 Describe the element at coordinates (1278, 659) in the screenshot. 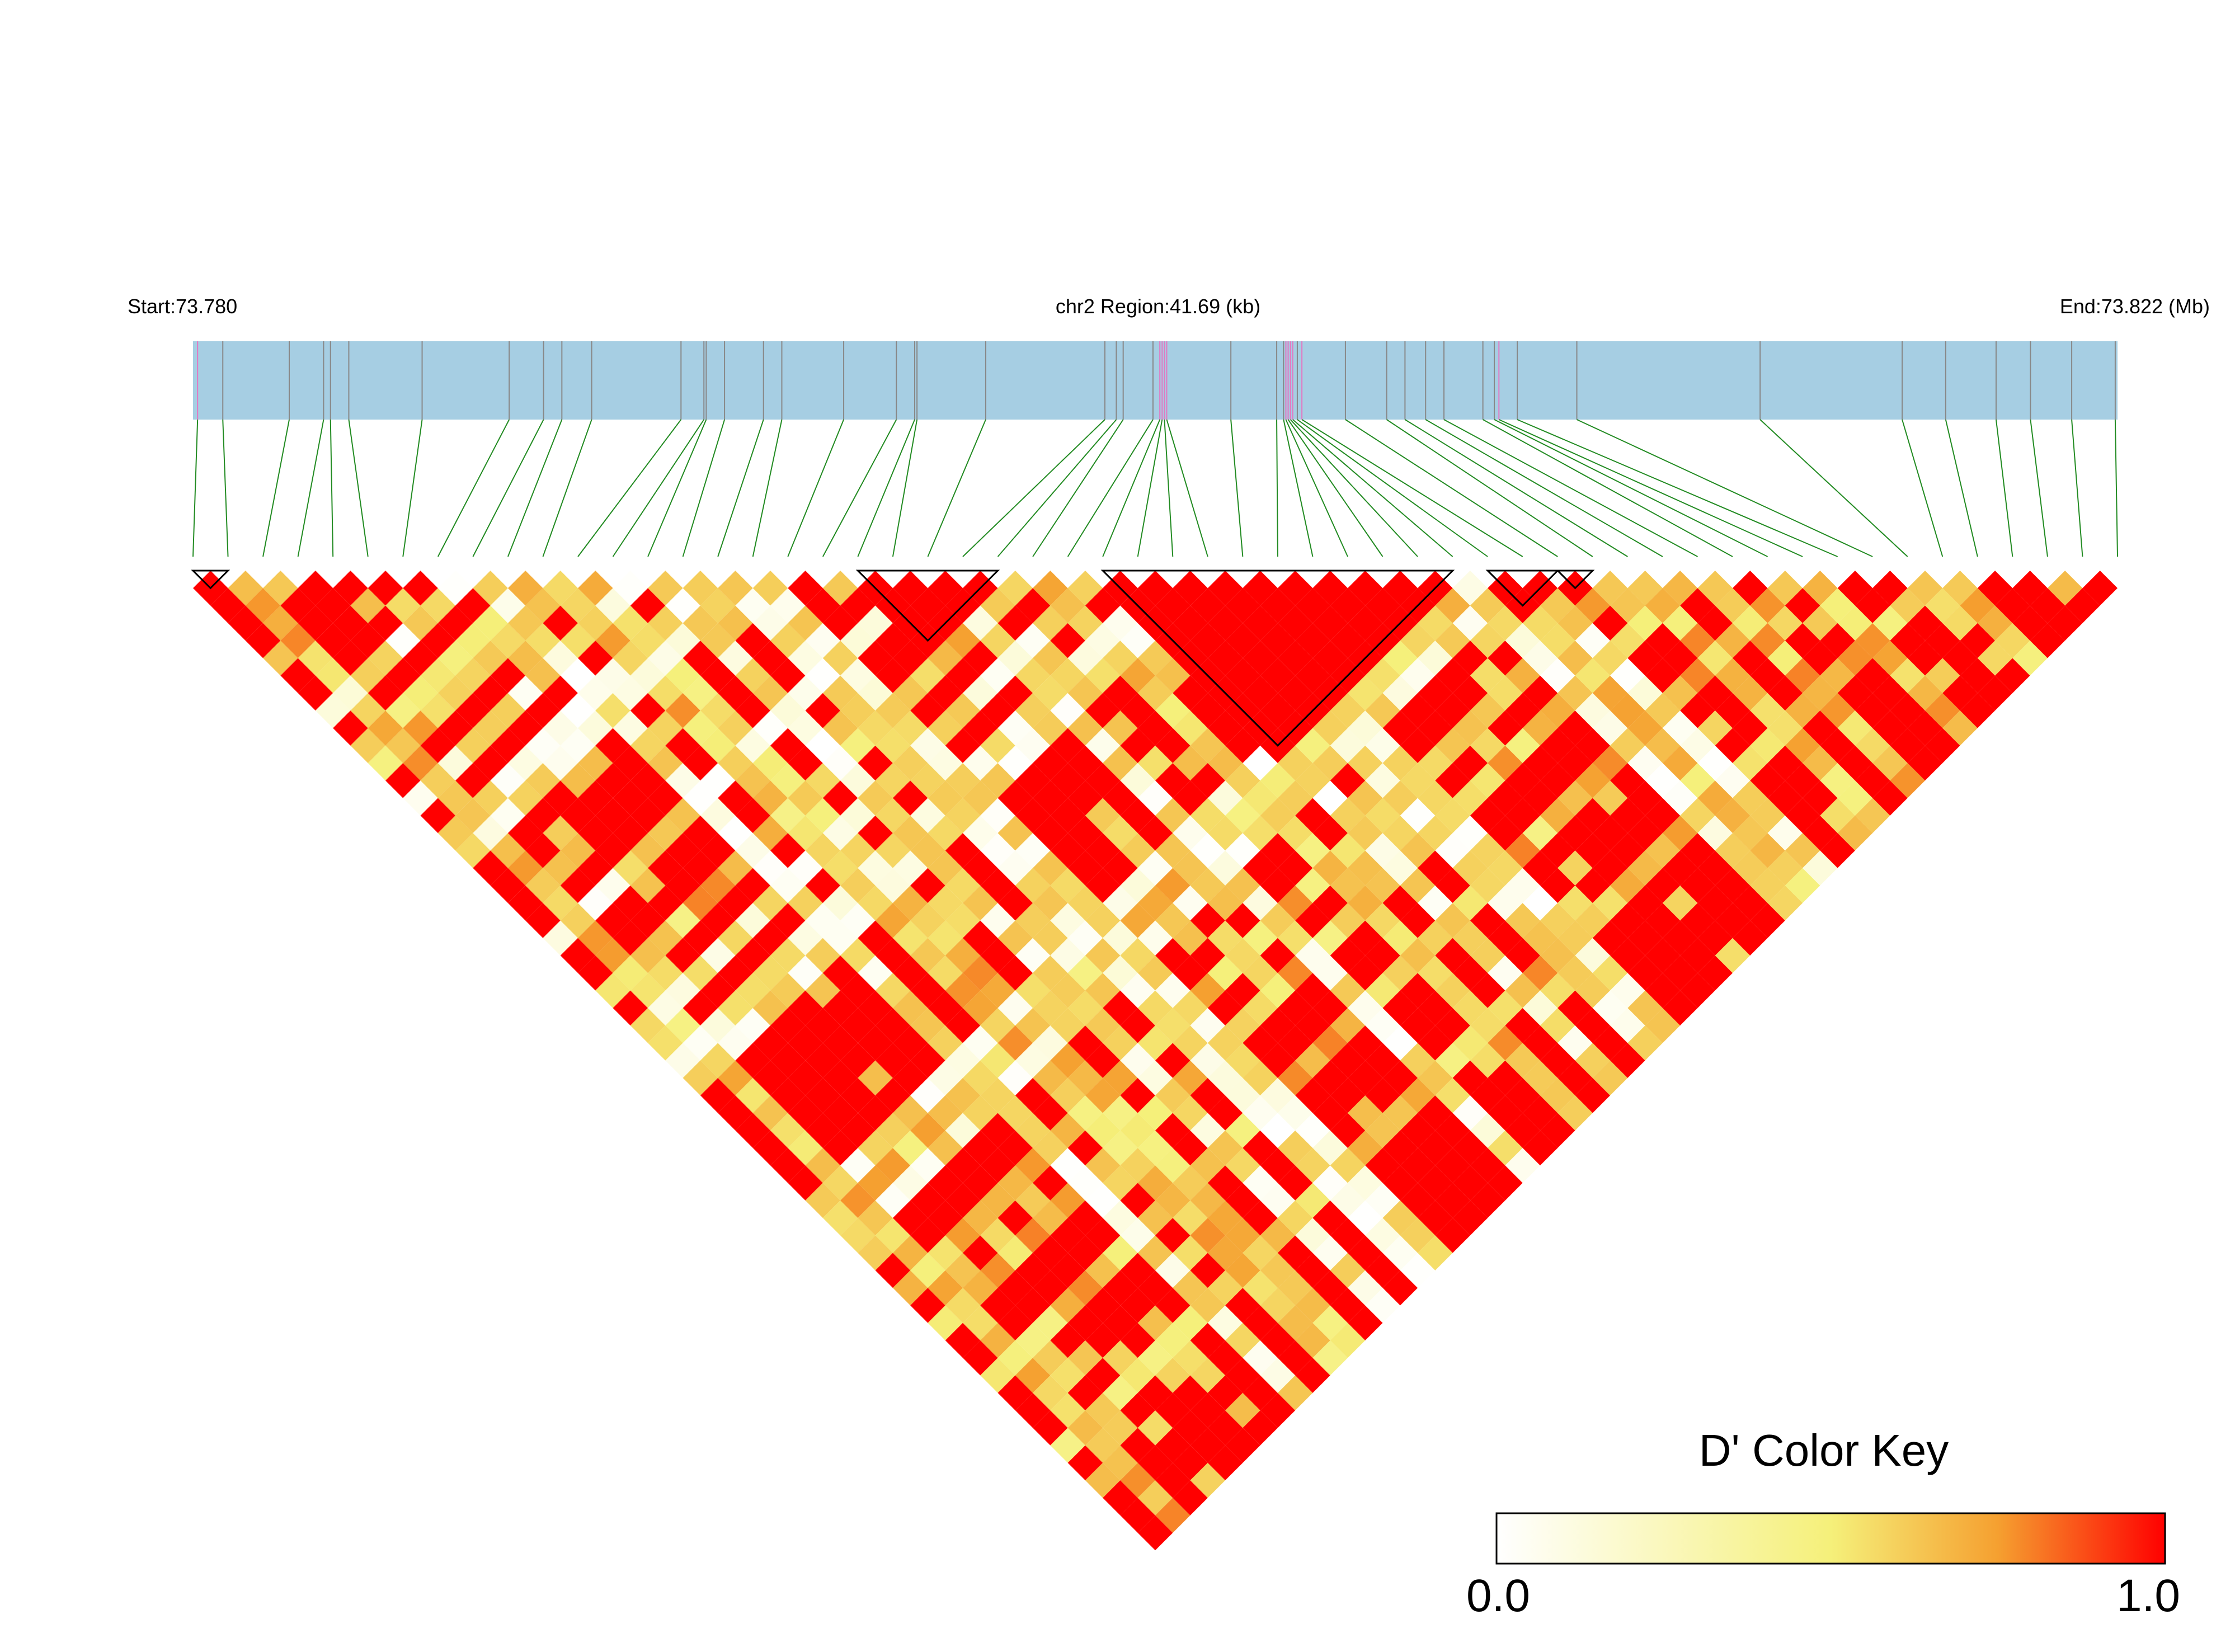

I see `haplotype-block-outline` at that location.